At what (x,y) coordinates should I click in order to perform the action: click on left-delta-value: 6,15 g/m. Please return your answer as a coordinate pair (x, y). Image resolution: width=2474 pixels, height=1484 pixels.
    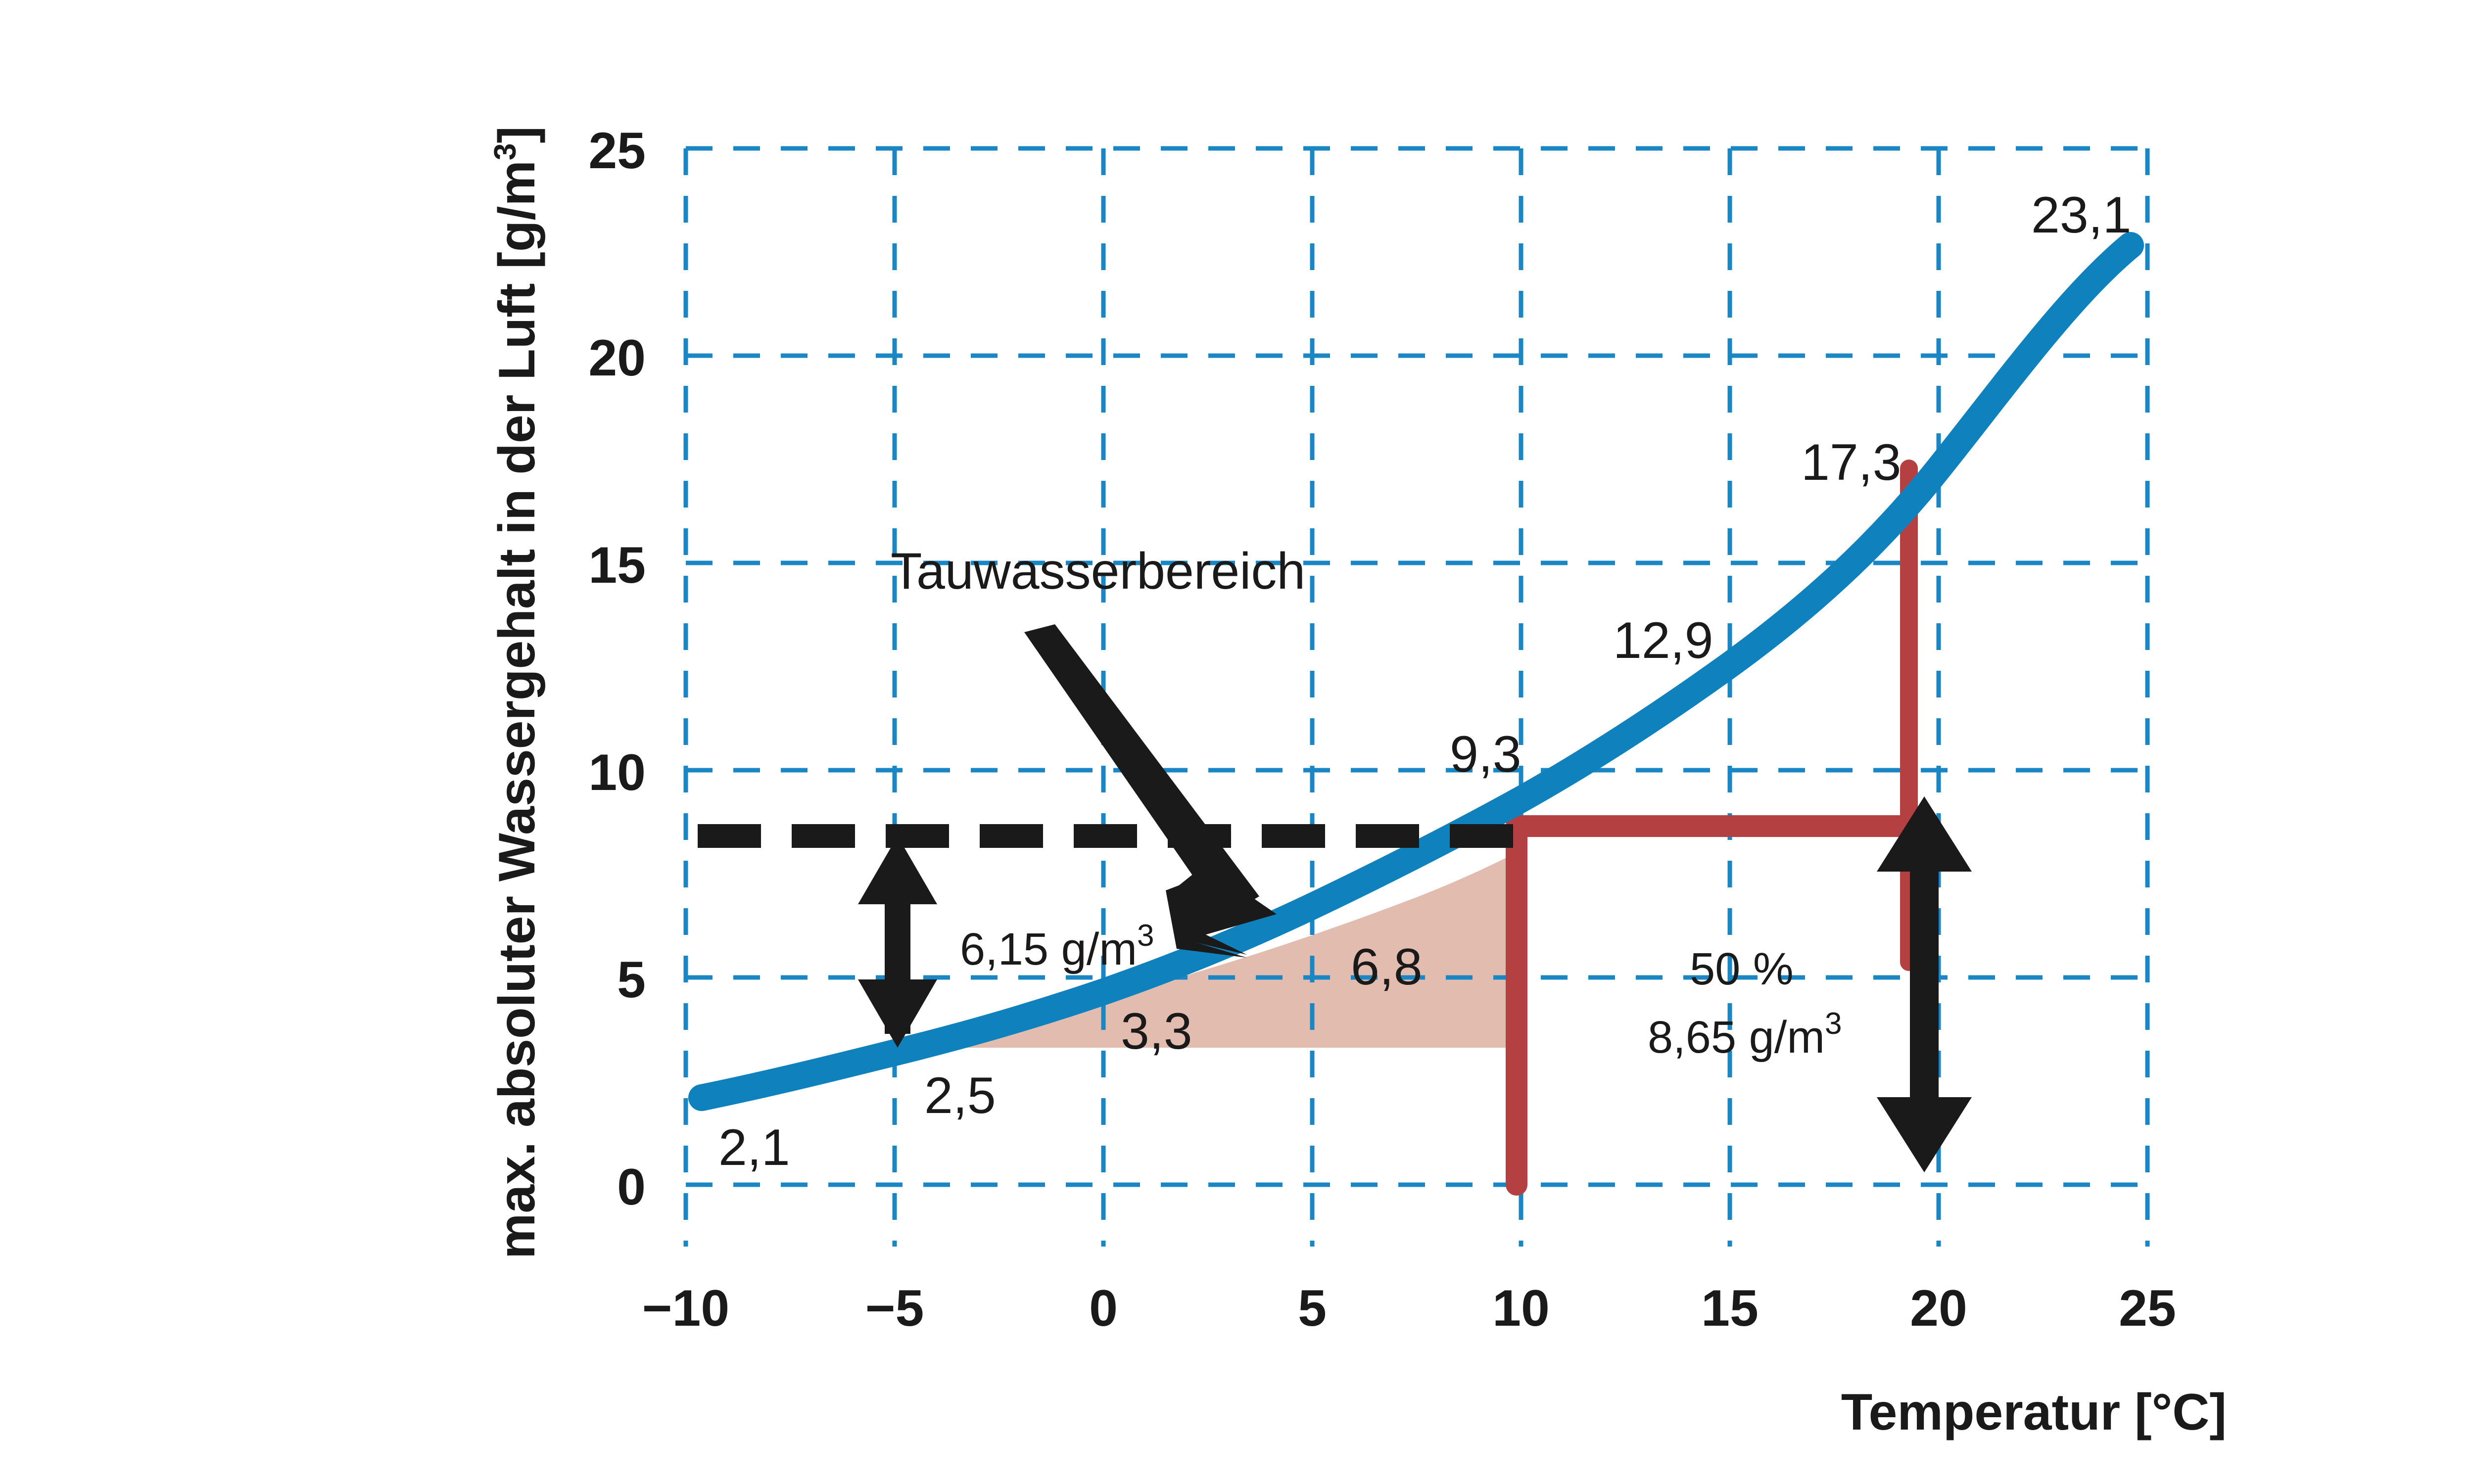
    Looking at the image, I should click on (1049, 949).